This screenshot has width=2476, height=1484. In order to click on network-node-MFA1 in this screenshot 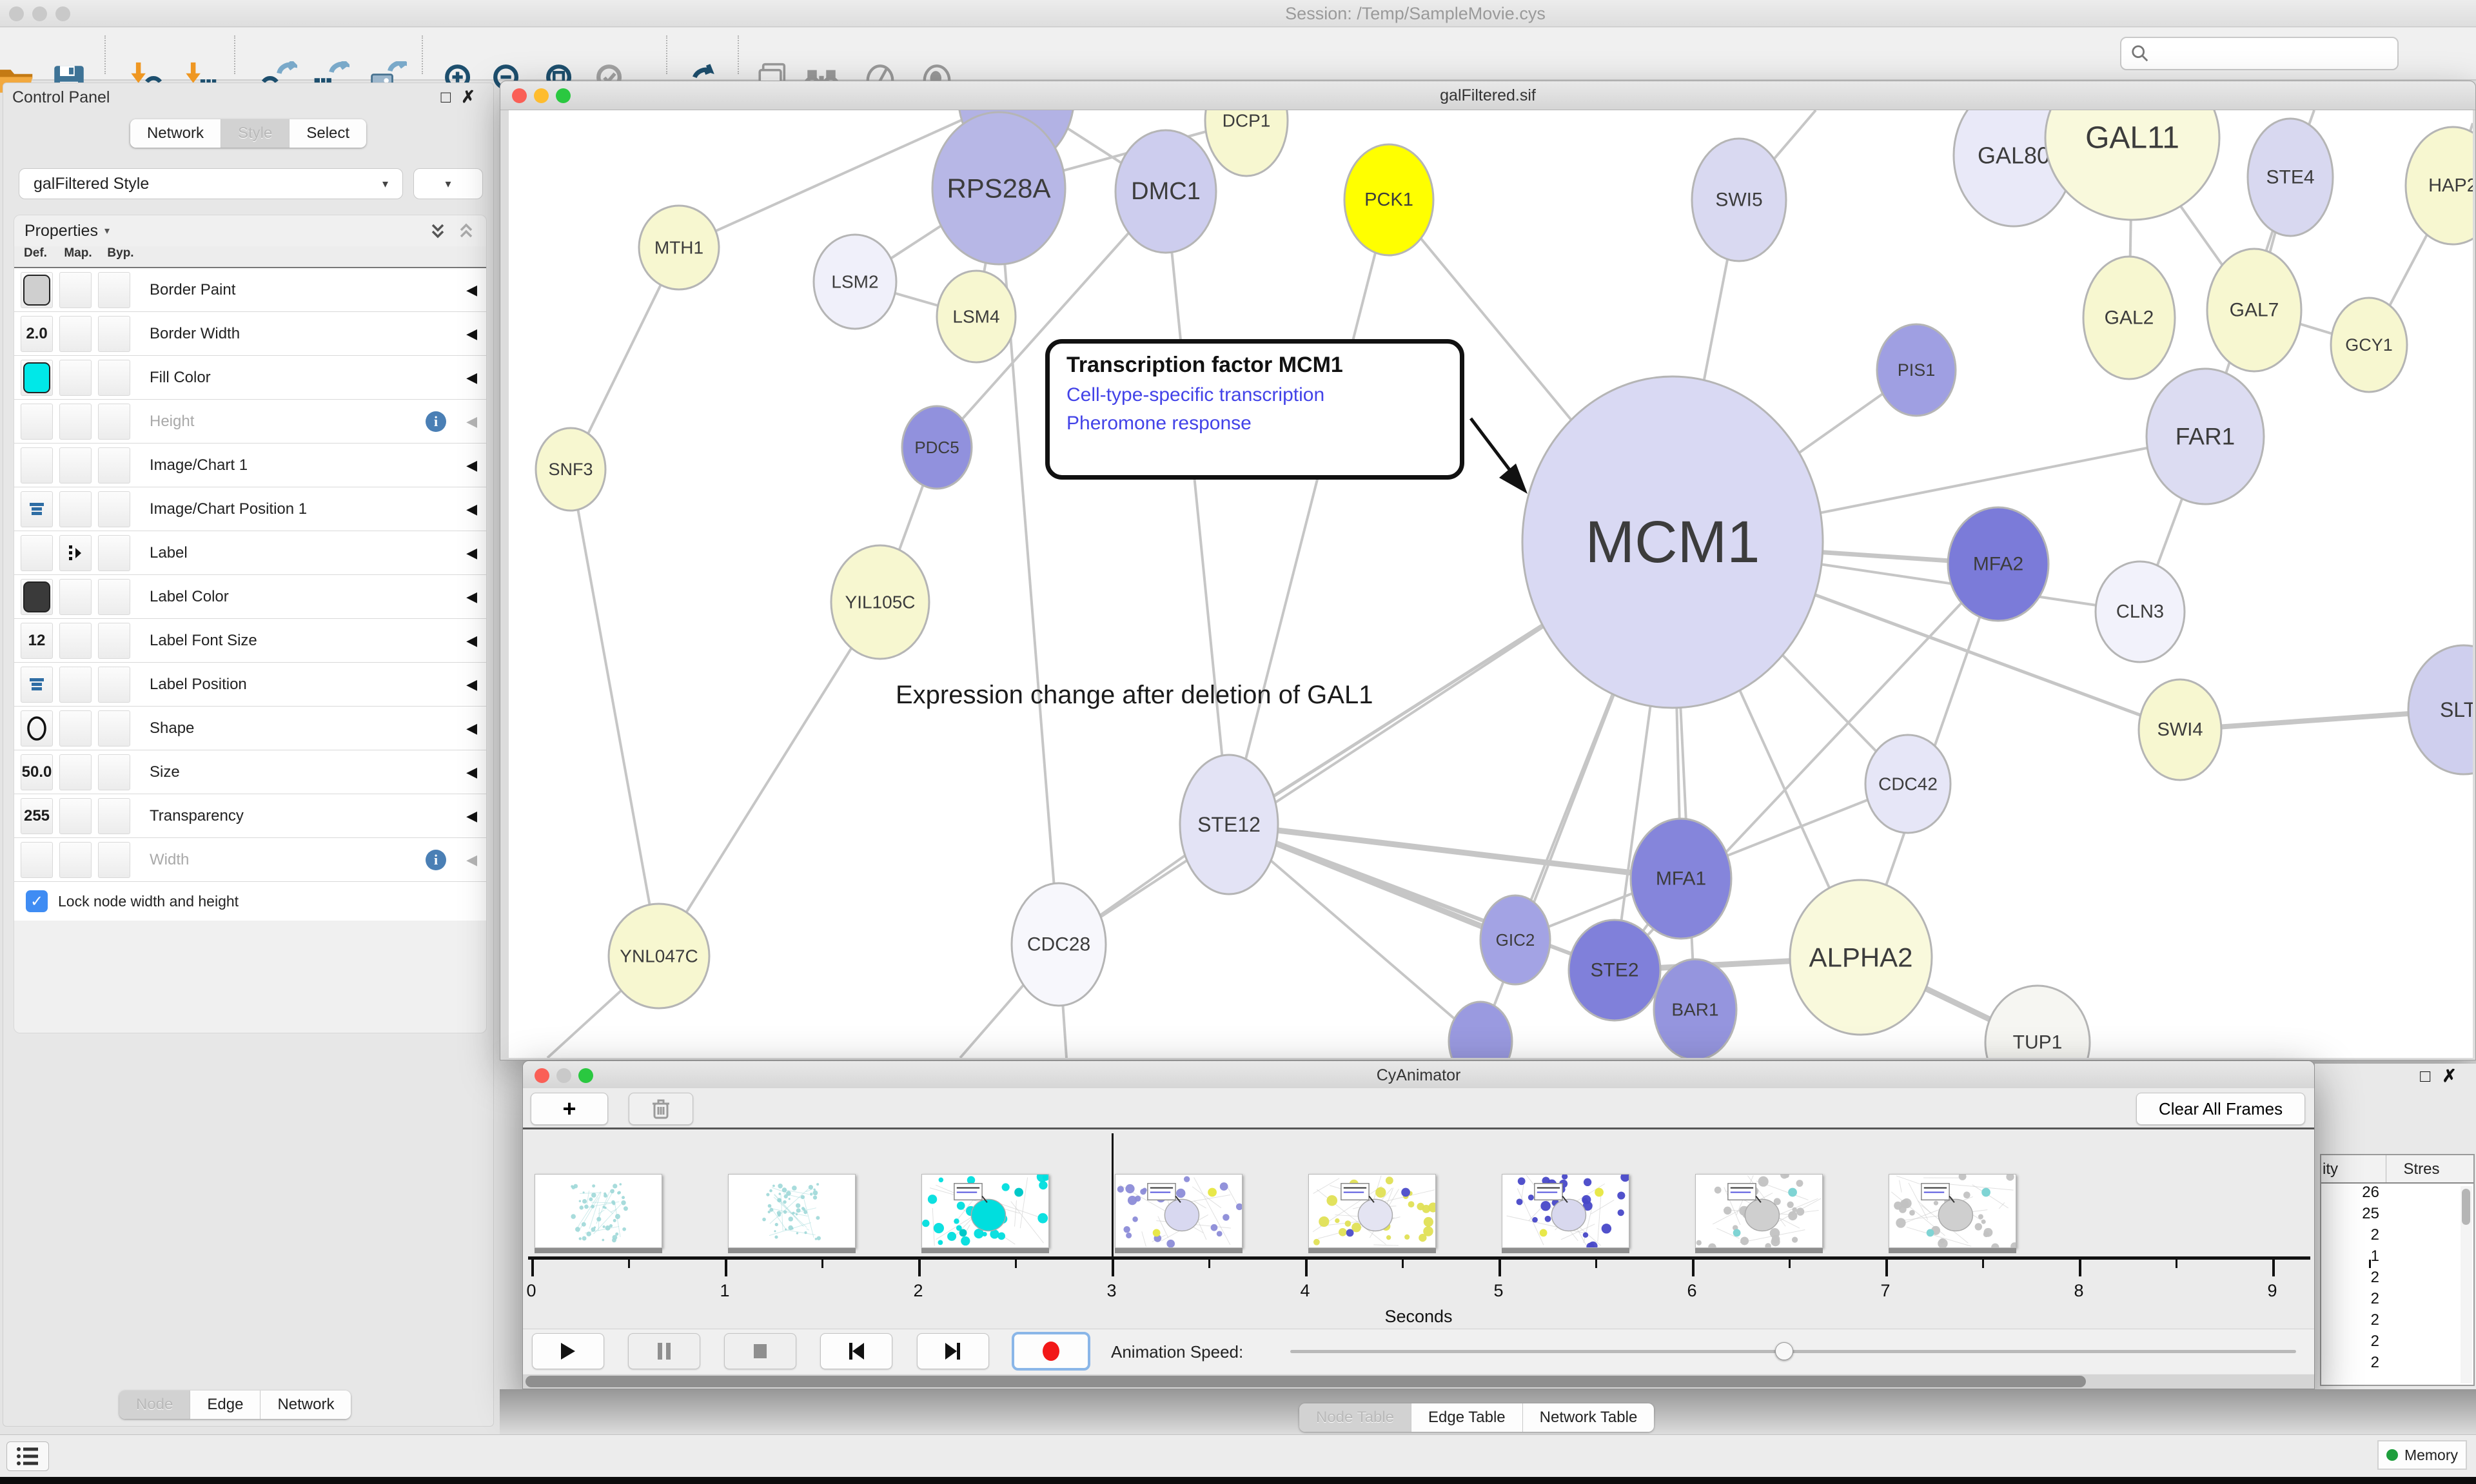, I will do `click(1681, 878)`.